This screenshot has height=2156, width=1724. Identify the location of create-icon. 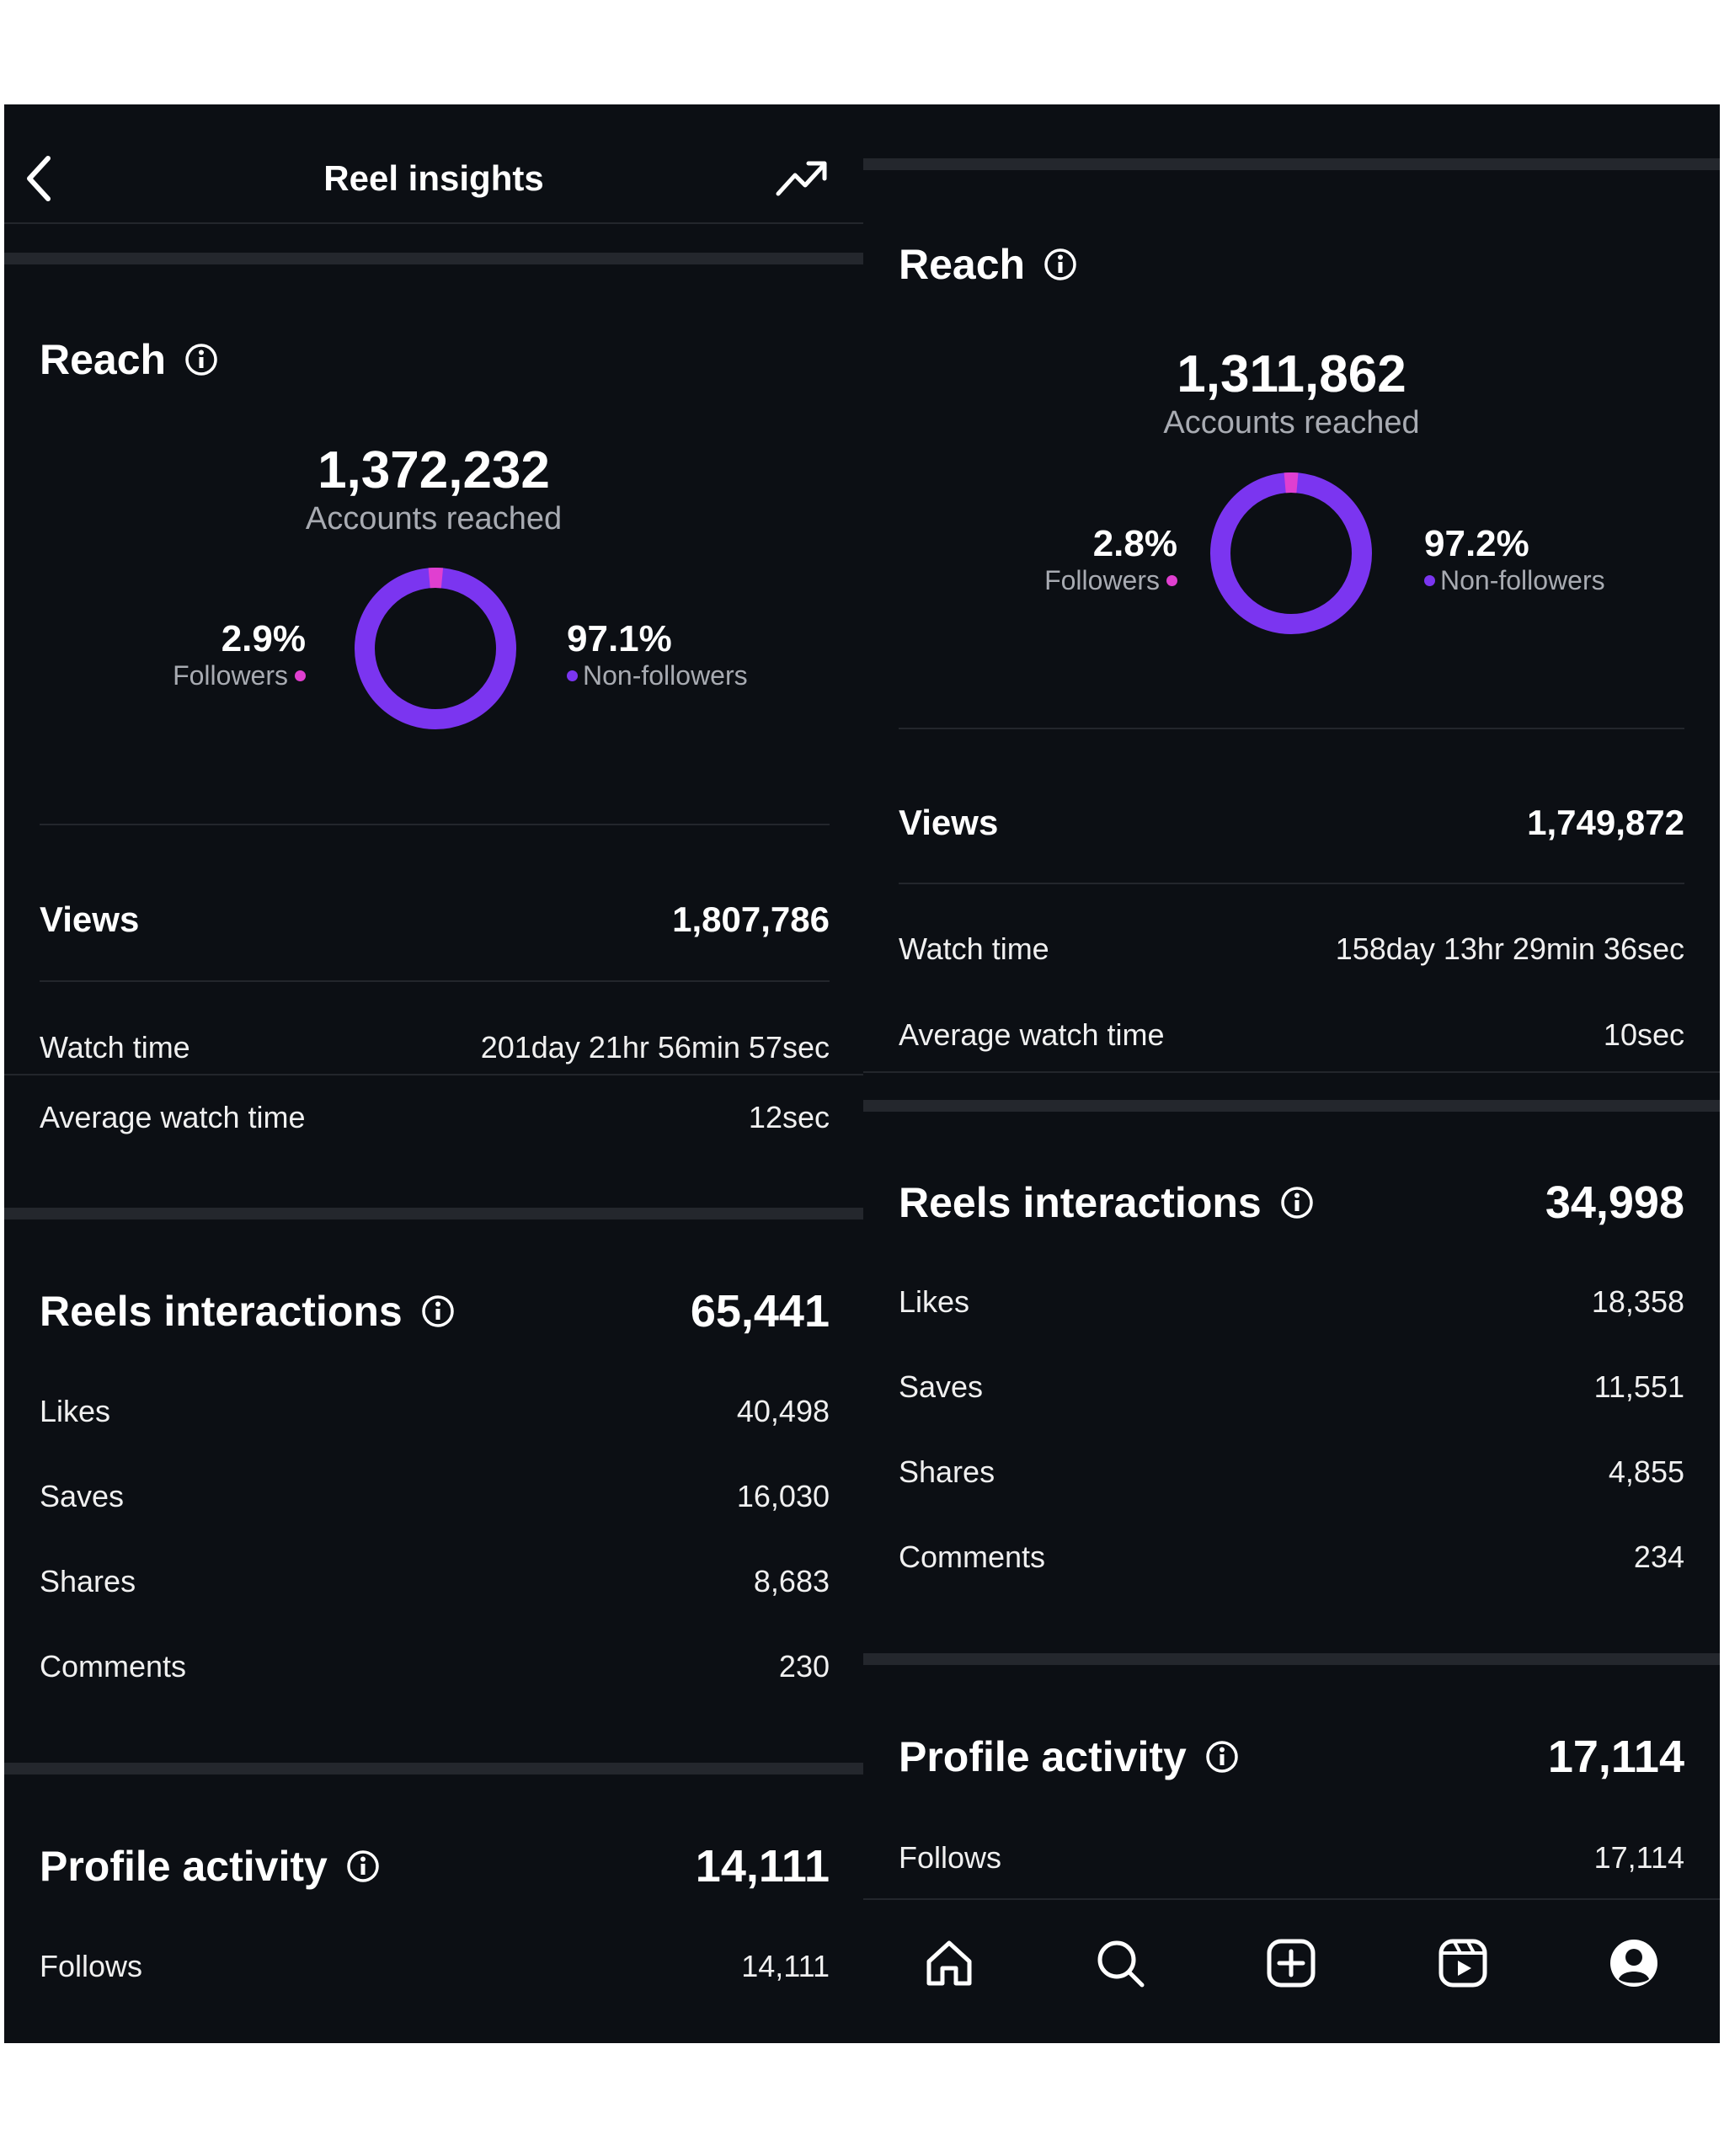
(1291, 1963).